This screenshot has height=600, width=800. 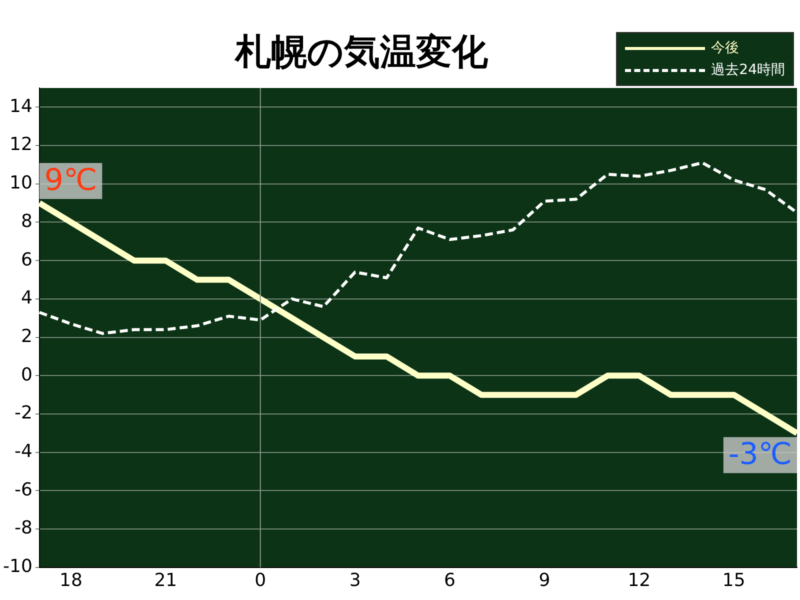 I want to click on y-tick-label: 6, so click(x=26, y=259).